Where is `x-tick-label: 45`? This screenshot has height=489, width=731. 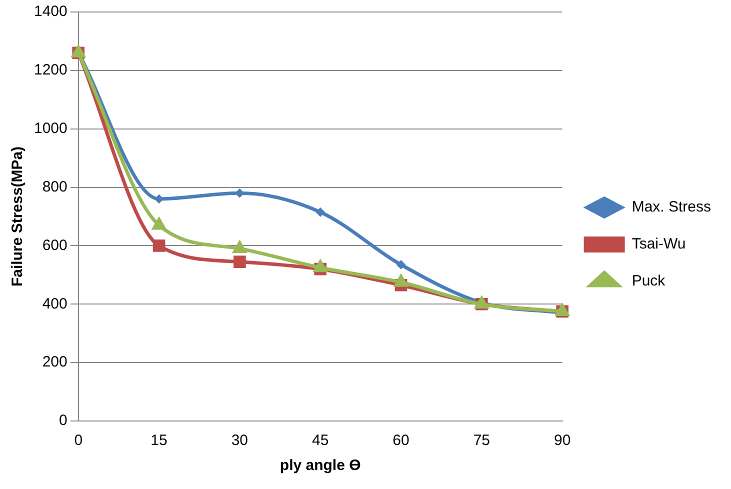 x-tick-label: 45 is located at coordinates (320, 441).